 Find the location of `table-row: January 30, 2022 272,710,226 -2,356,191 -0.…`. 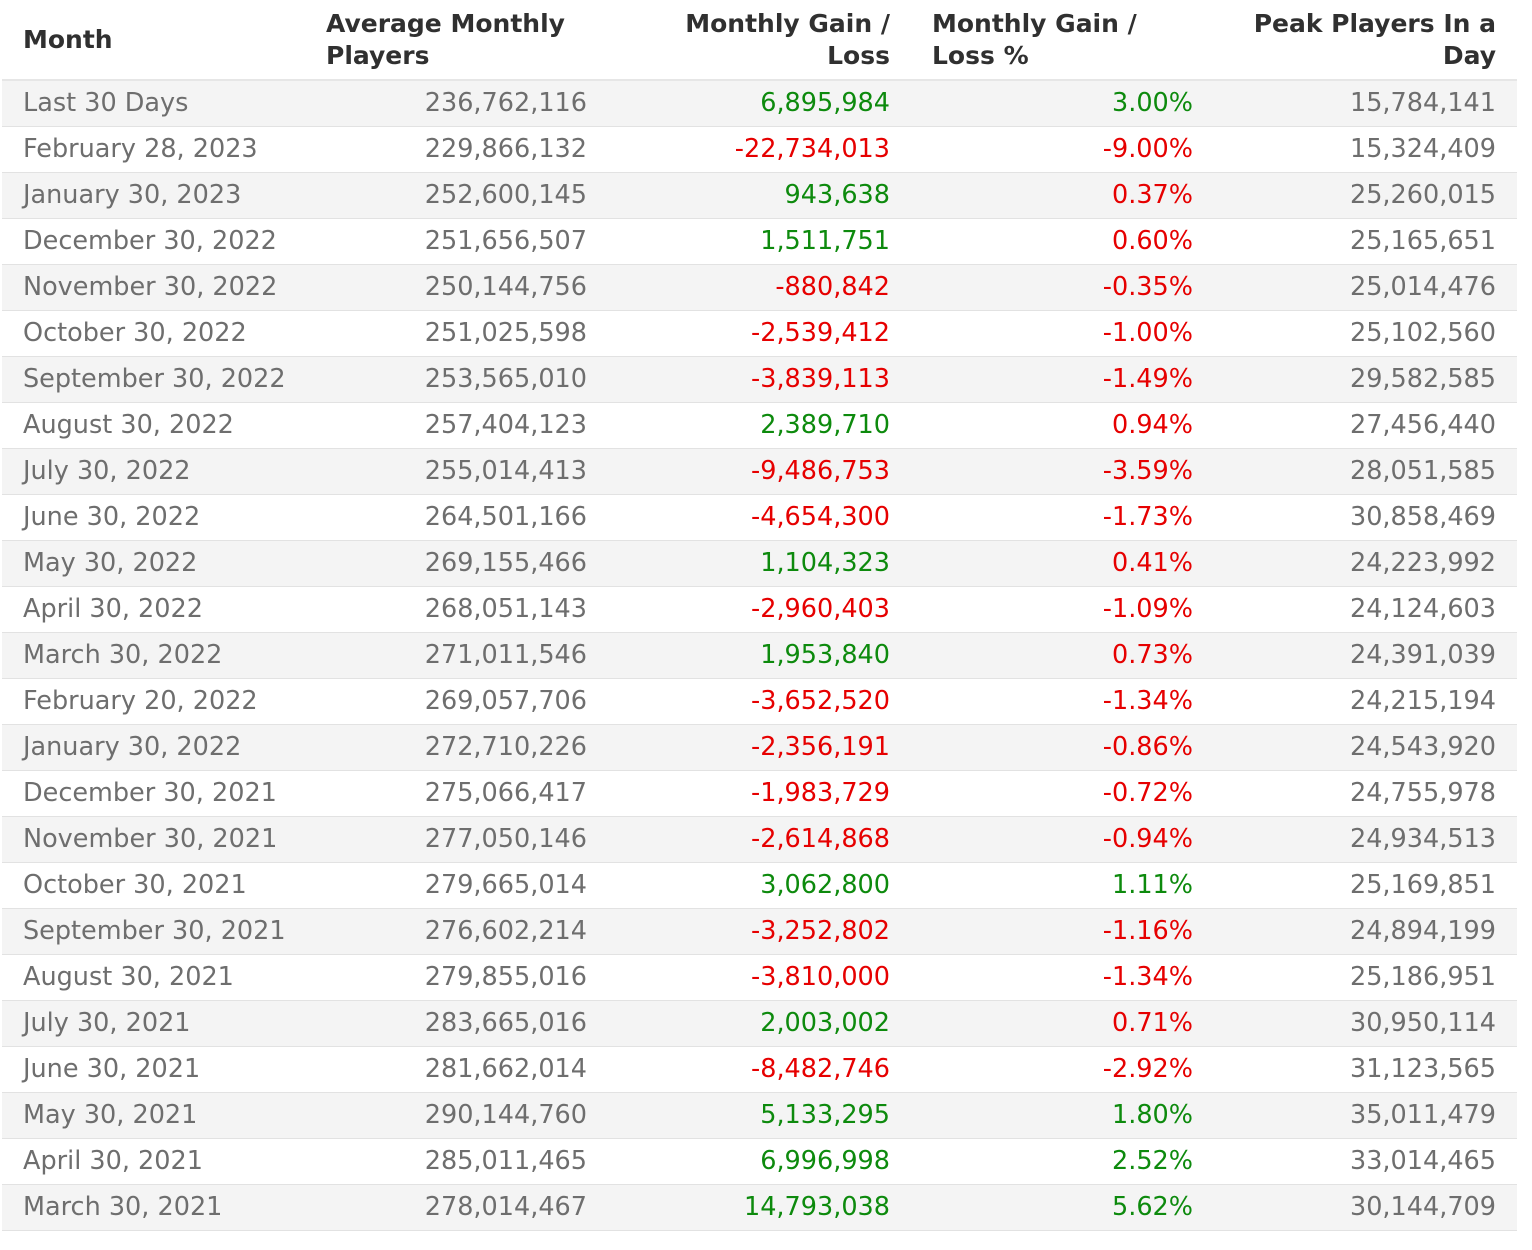

table-row: January 30, 2022 272,710,226 -2,356,191 -0.… is located at coordinates (759, 747).